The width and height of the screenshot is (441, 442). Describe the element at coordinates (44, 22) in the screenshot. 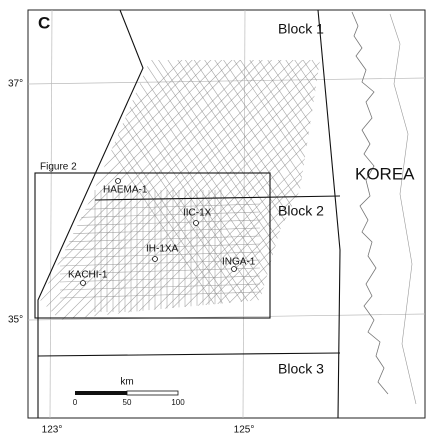

I see `panel-label: C` at that location.